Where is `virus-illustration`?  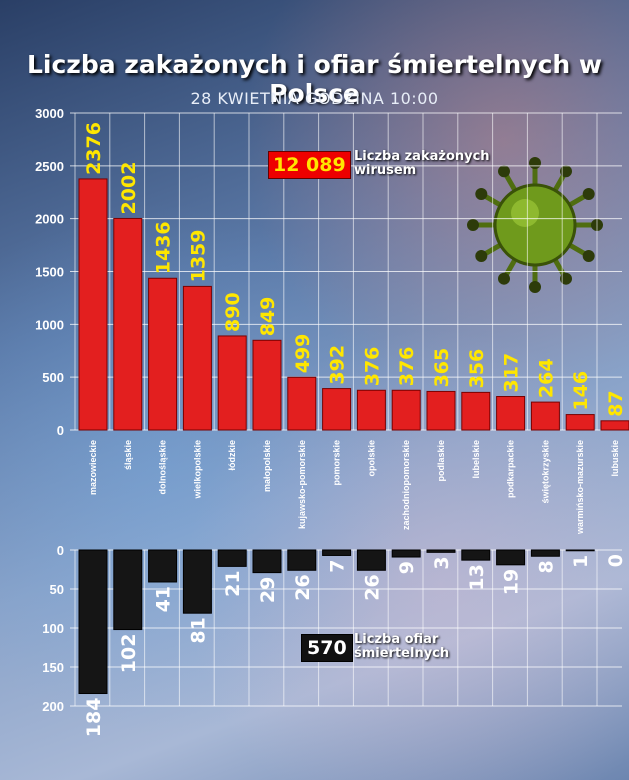
virus-illustration is located at coordinates (535, 225).